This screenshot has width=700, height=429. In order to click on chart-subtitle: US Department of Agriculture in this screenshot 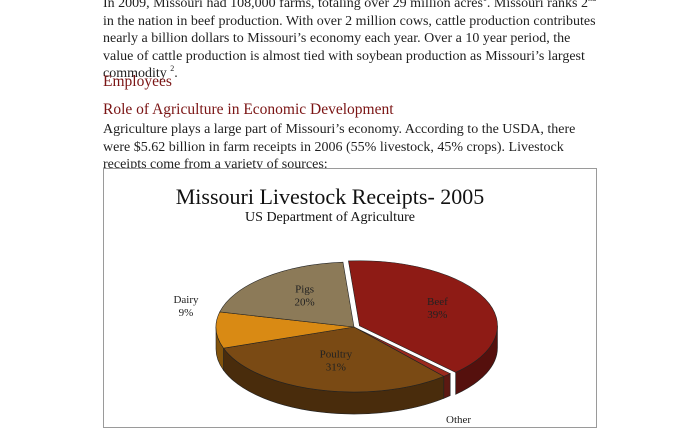, I will do `click(330, 217)`.